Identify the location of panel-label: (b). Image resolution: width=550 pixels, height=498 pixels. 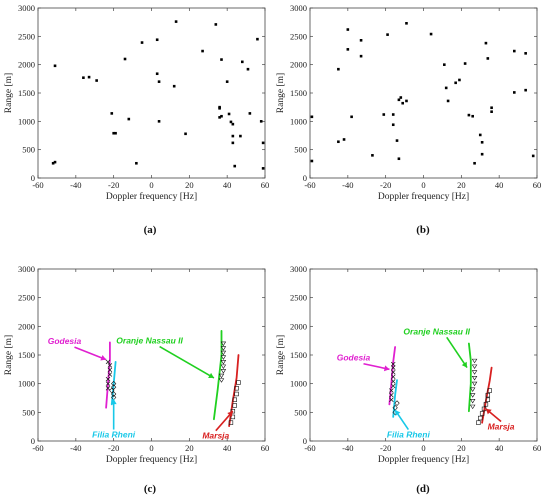
(423, 230).